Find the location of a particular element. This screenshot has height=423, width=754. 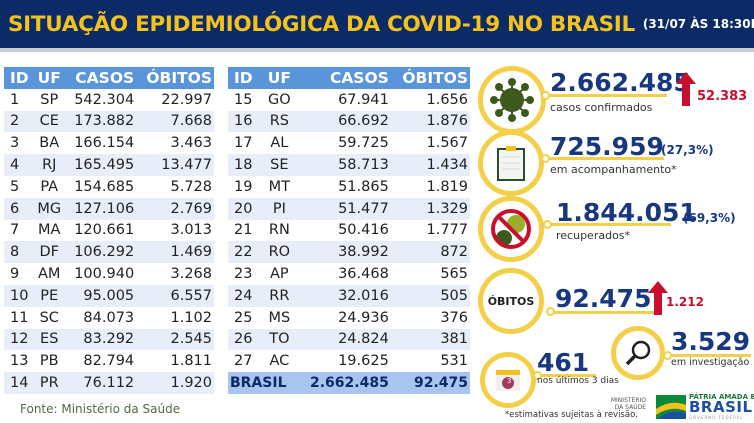

table-row: 2 CE 173.882 7.668 is located at coordinates (109, 121).